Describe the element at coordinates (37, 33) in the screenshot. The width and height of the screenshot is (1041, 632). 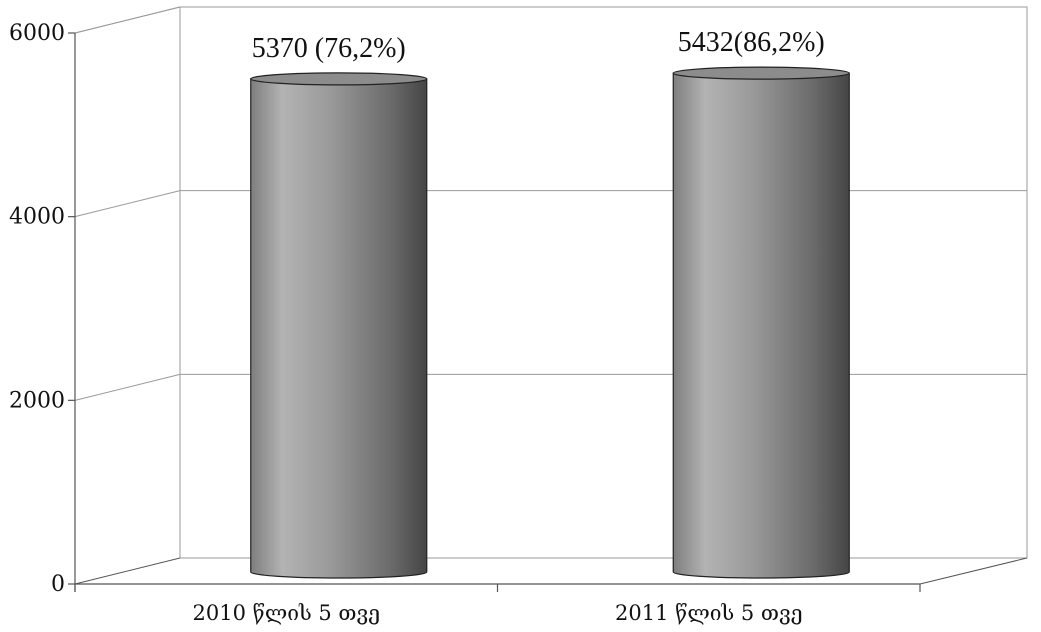
I see `y-tick-label: 6000` at that location.